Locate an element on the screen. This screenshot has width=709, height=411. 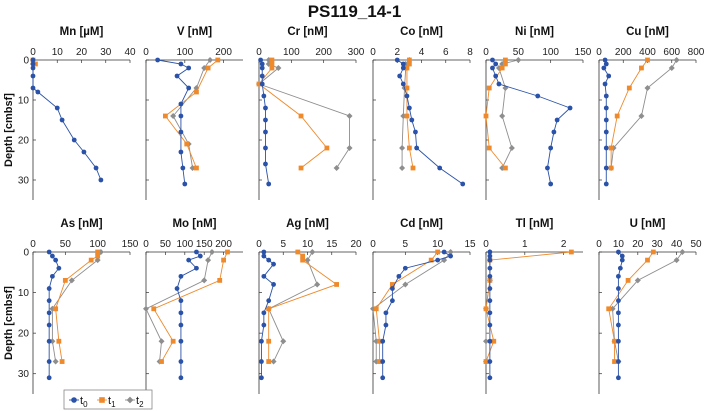
point-t1-cr is located at coordinates (272, 60).